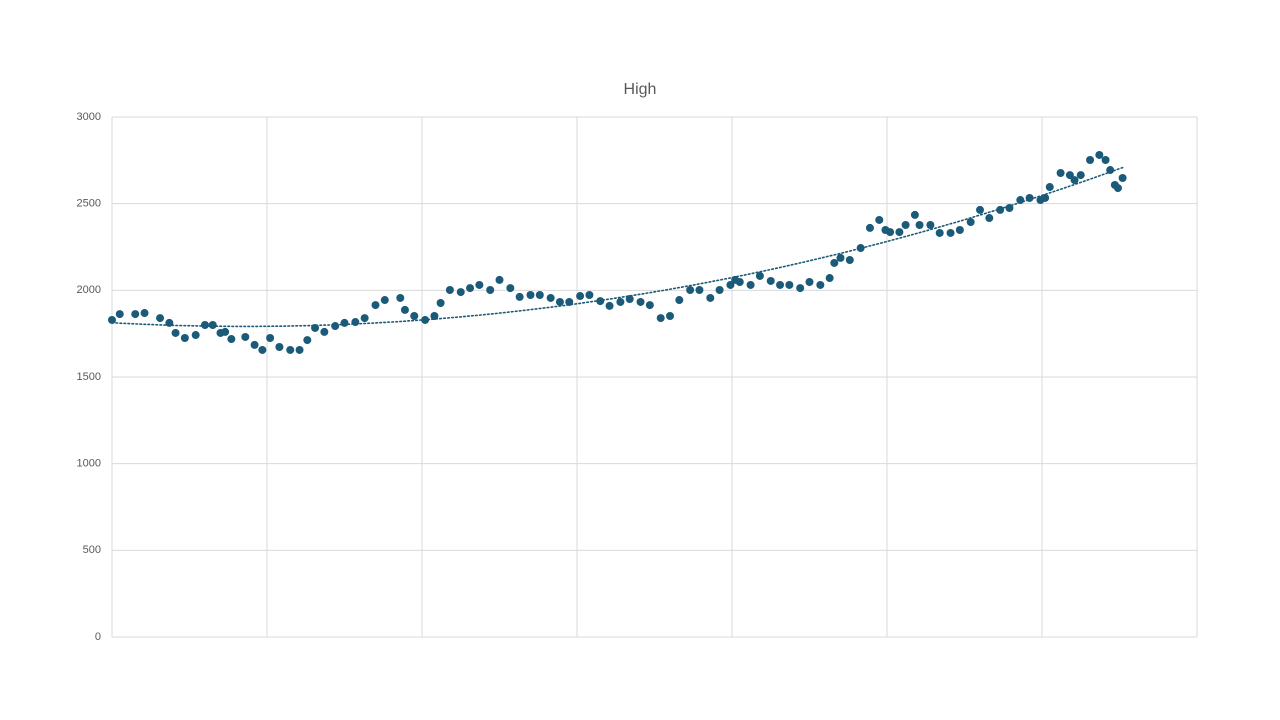 This screenshot has height=720, width=1280. I want to click on y-tick-label: 500, so click(92, 550).